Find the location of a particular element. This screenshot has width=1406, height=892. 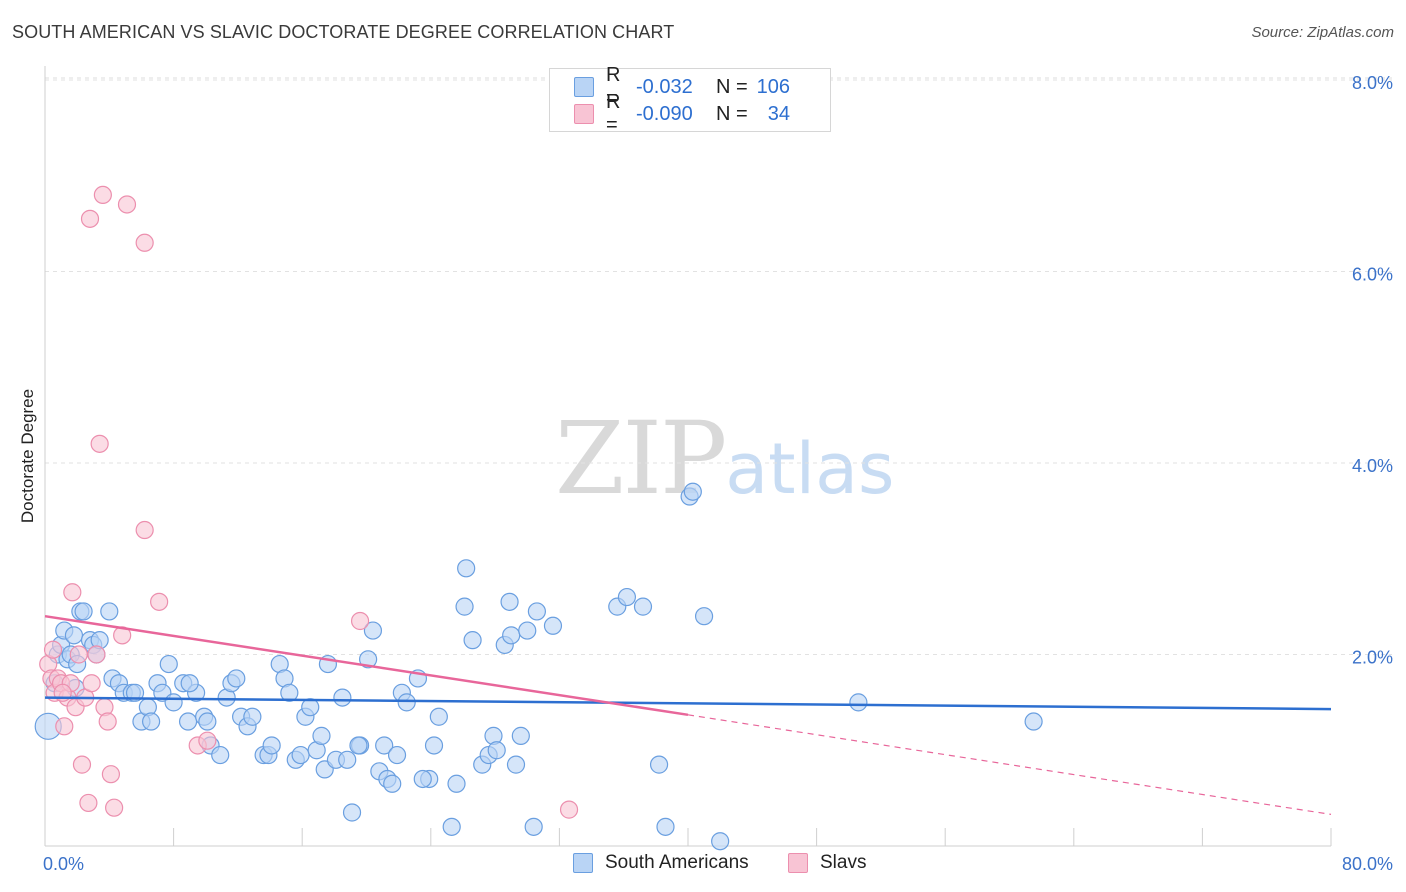

correlation-legend: R = -0.032 N = 106 R = -0.090 N = 34 is located at coordinates (690, 100).